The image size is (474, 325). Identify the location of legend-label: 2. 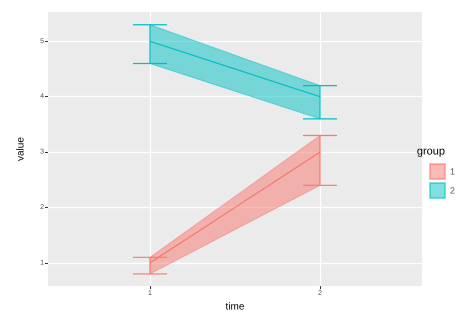
(453, 191).